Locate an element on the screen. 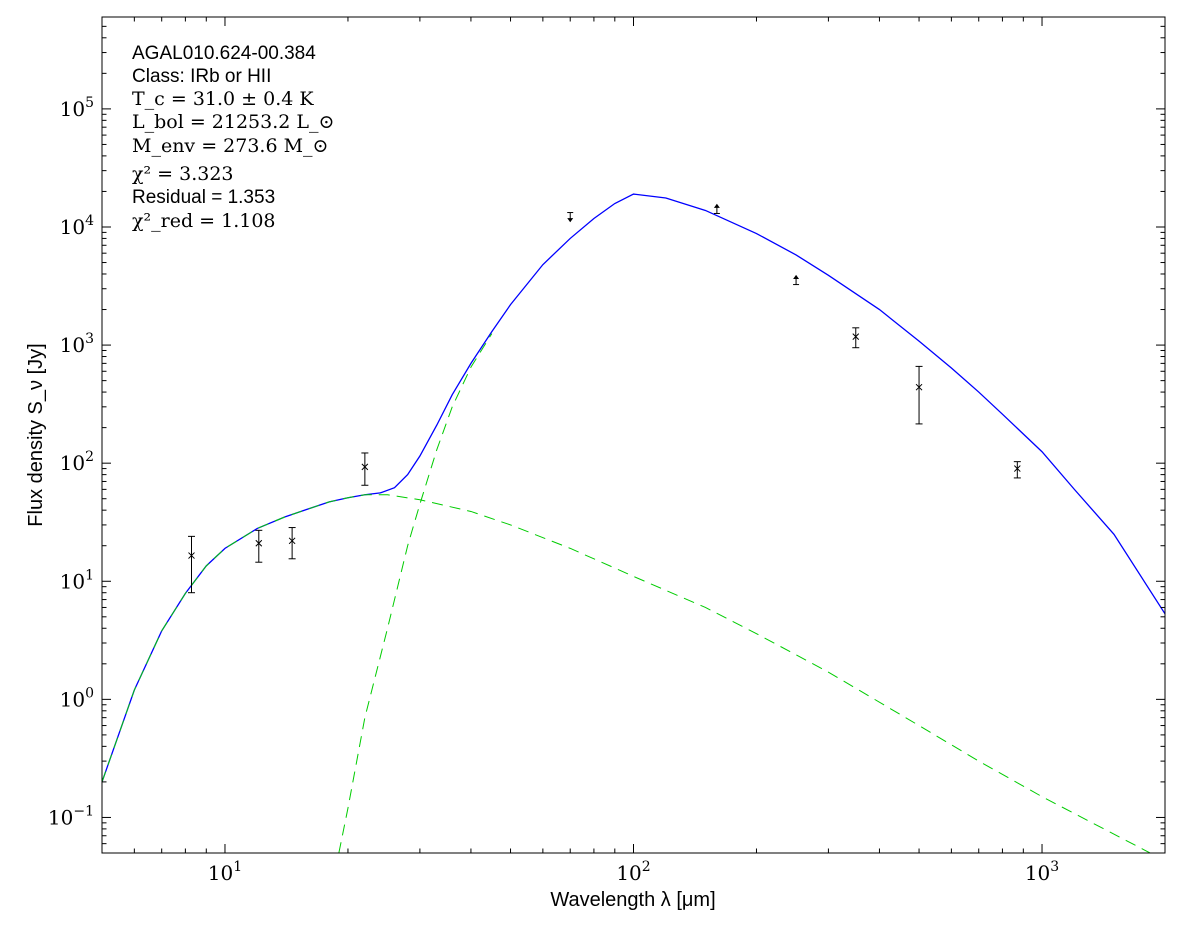 The height and width of the screenshot is (933, 1200). source-name: AGAL010.624-00.384 is located at coordinates (224, 53).